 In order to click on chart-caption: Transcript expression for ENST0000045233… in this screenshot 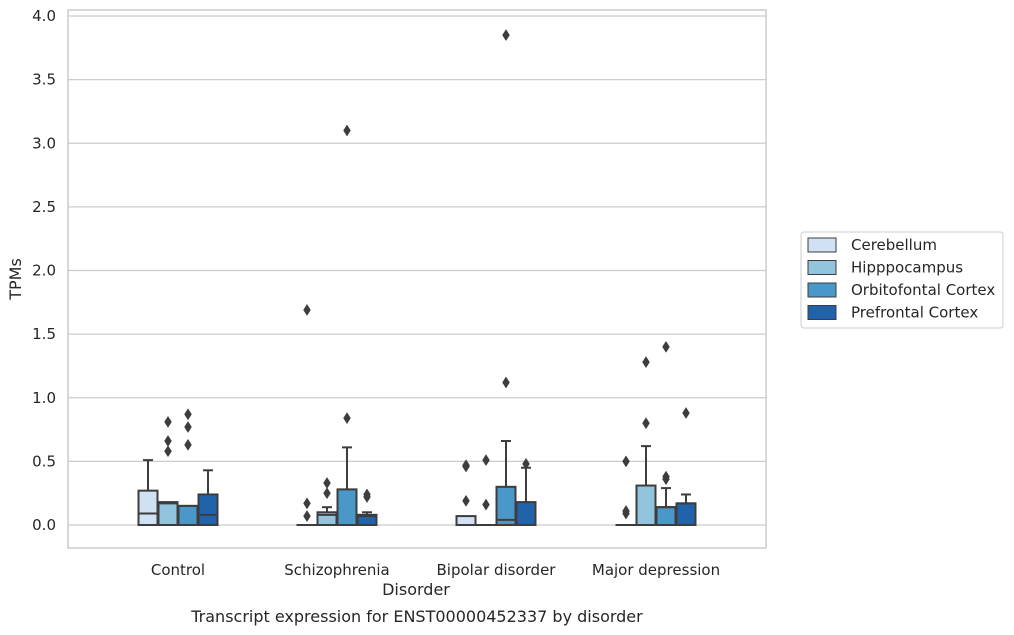, I will do `click(416, 616)`.